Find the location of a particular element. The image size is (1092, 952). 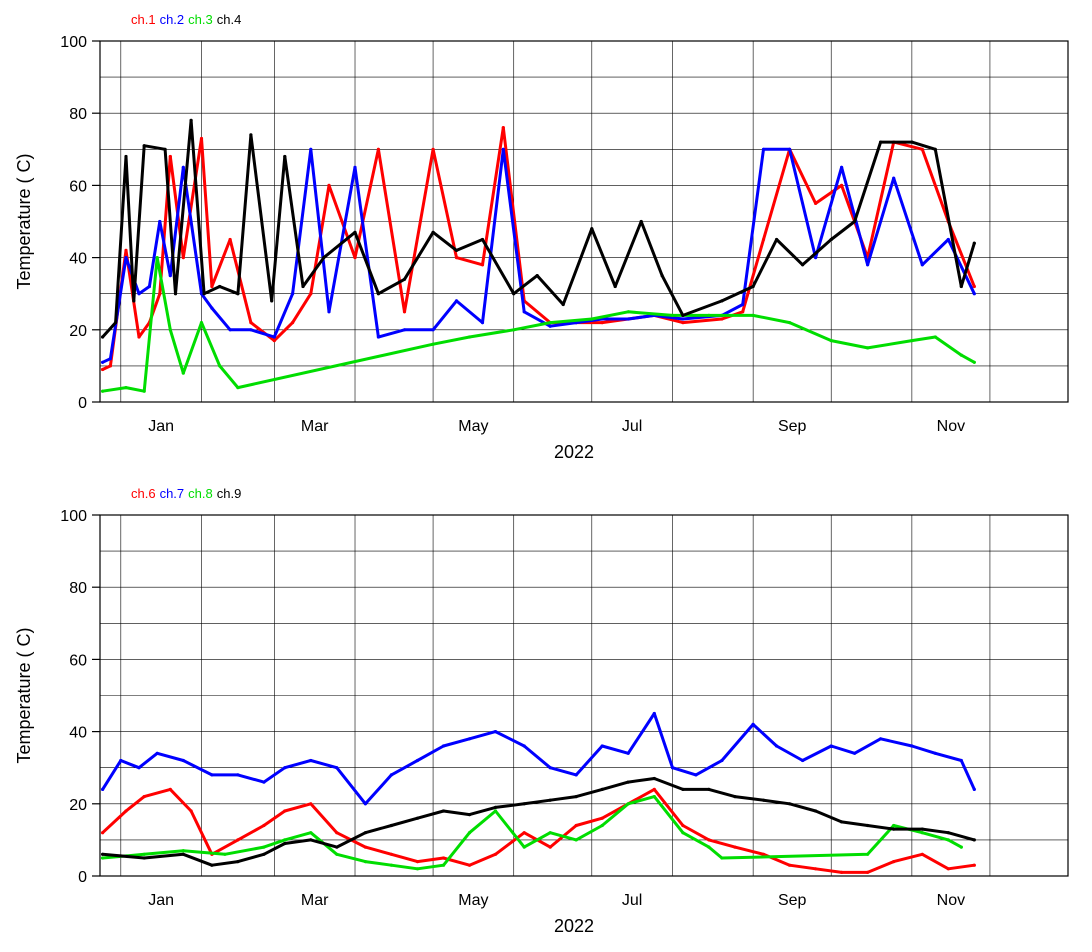

y-tick-label: 60 is located at coordinates (78, 186).